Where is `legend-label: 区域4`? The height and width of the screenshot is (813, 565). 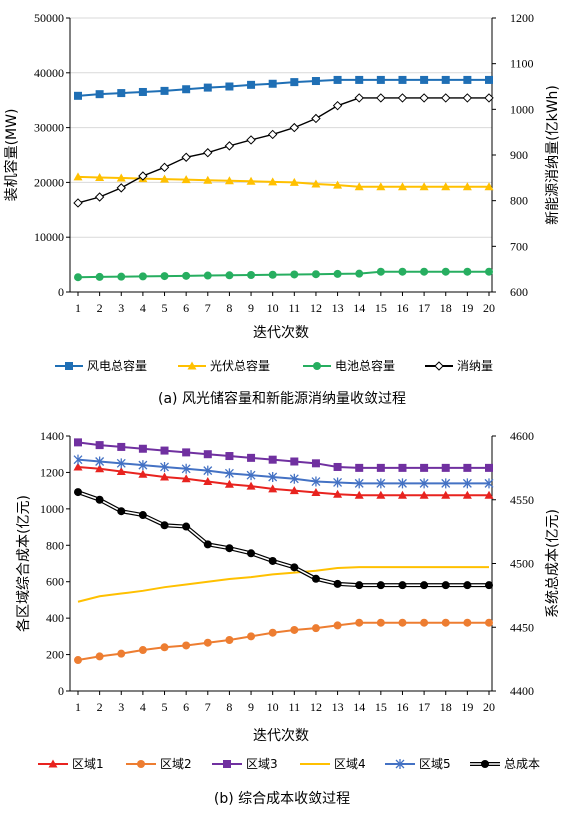
legend-label: 区域4 is located at coordinates (350, 764).